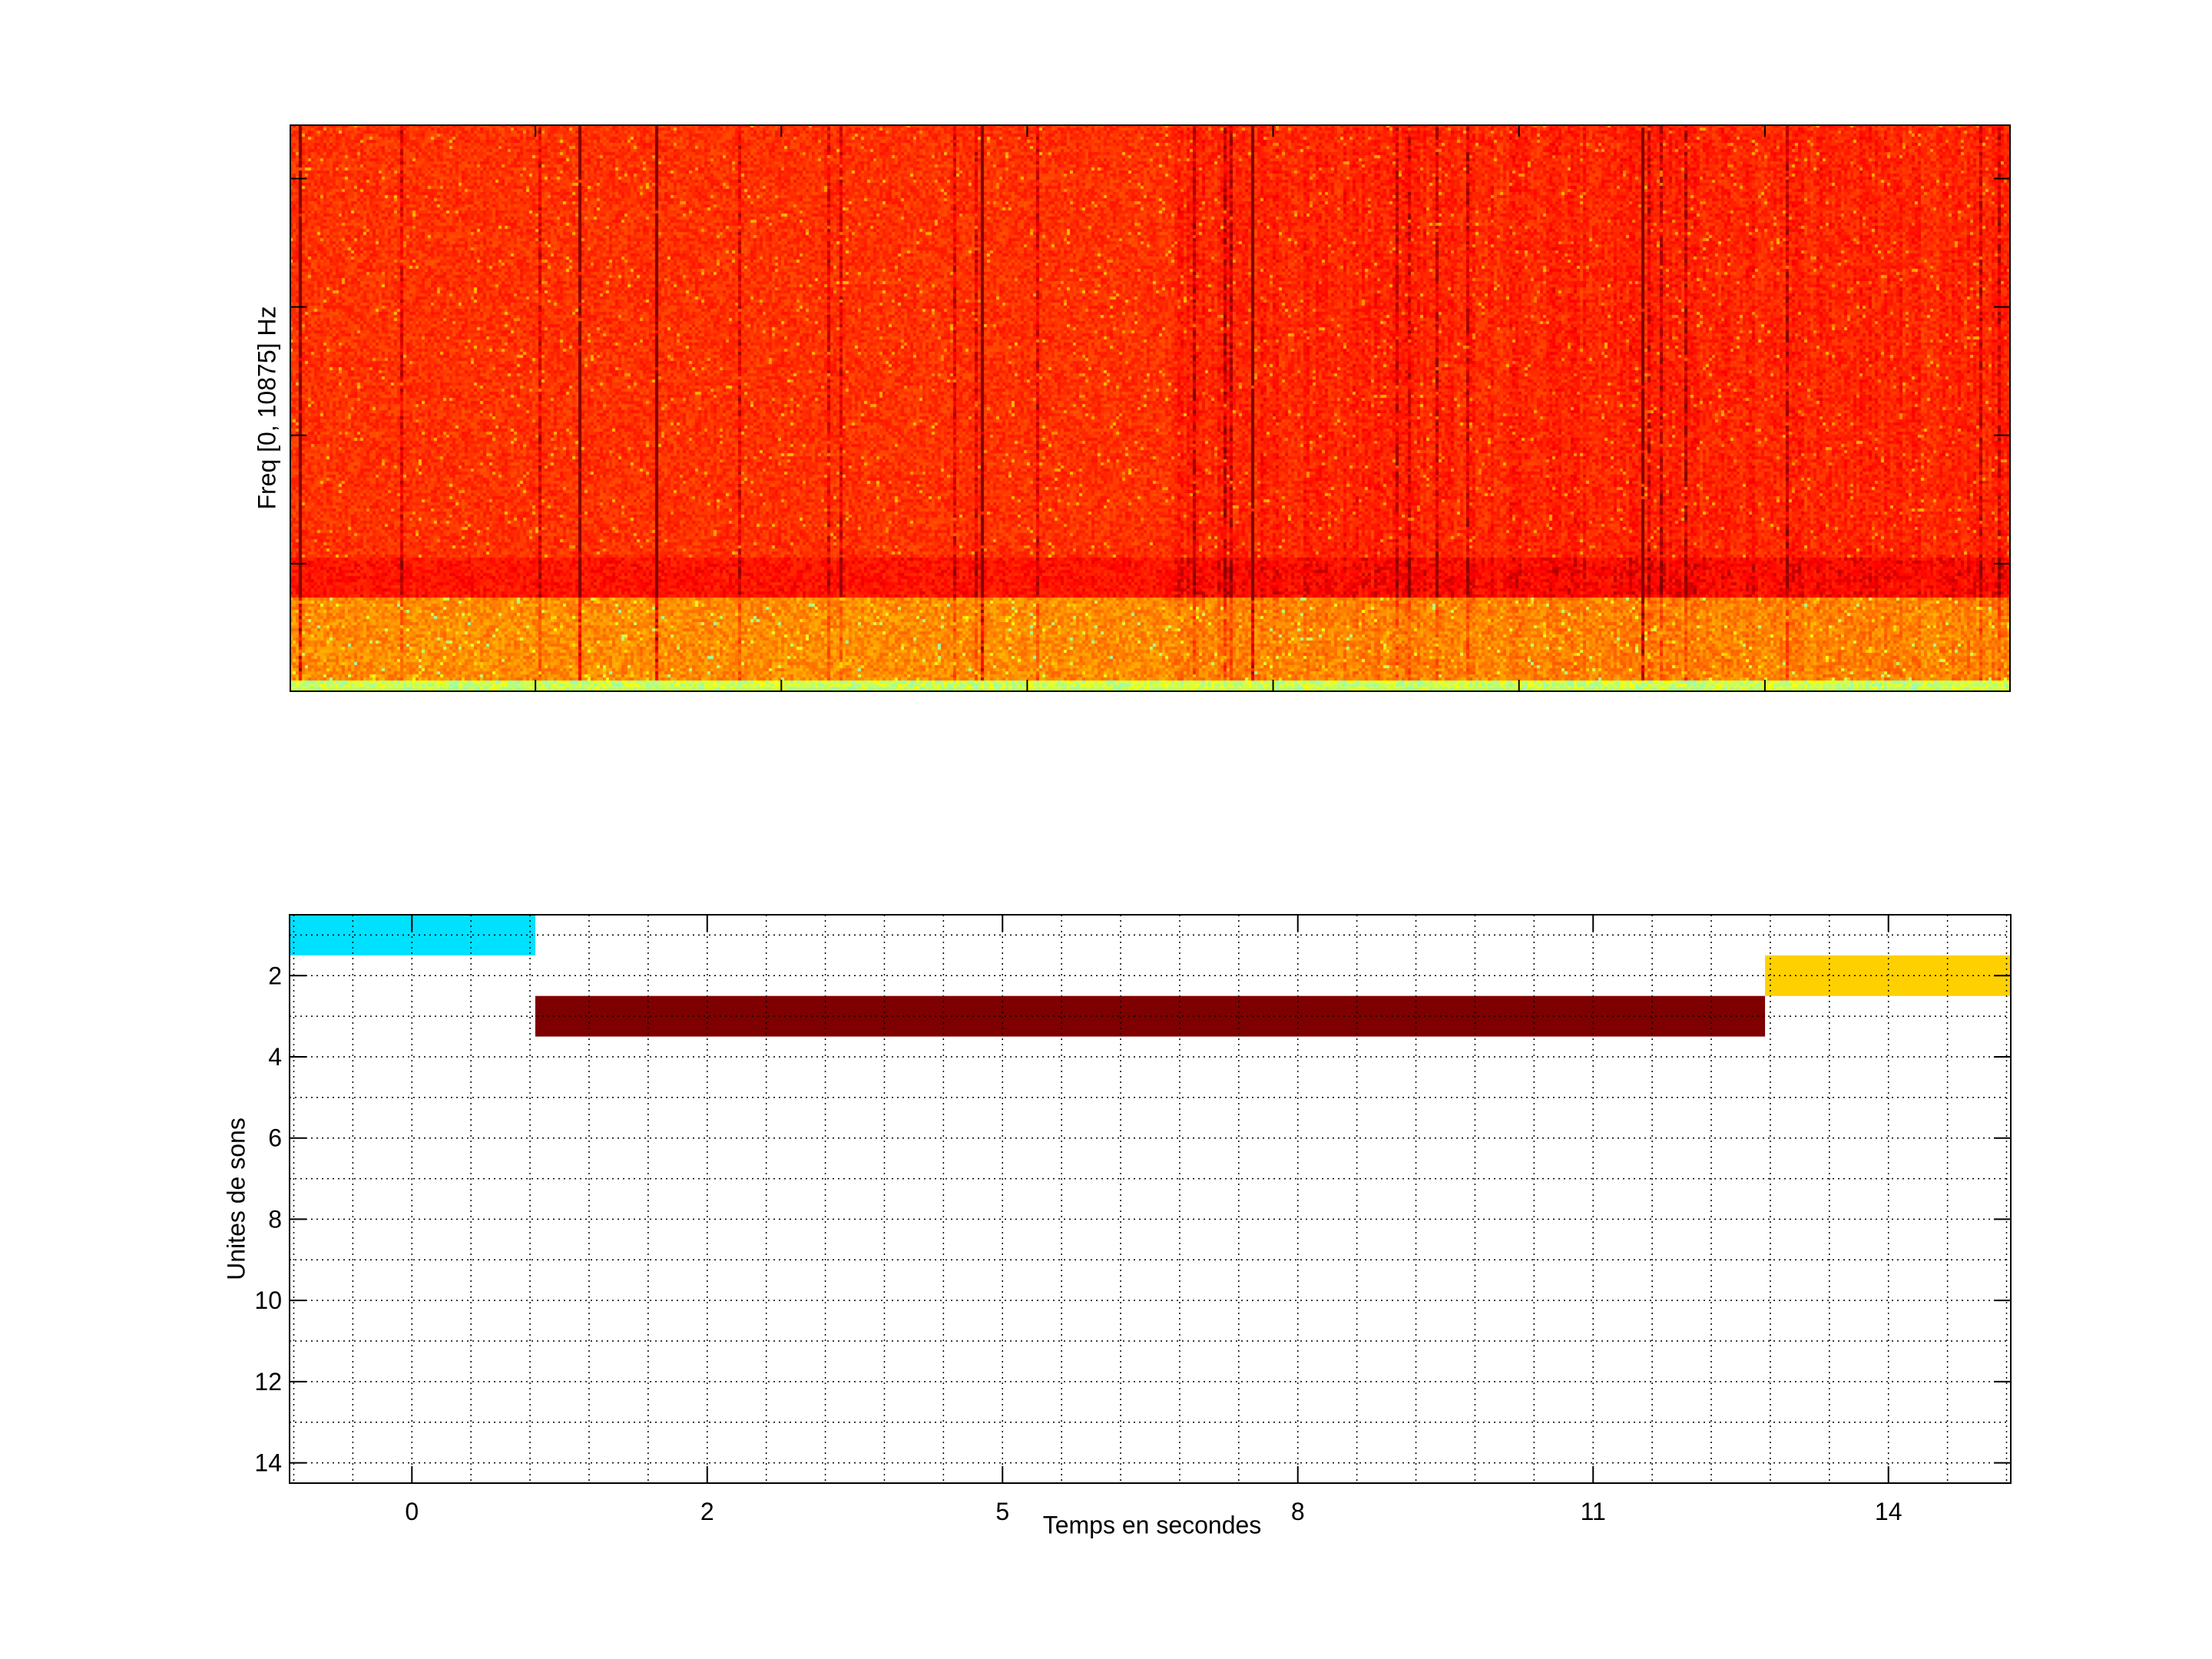 The width and height of the screenshot is (2212, 1659). What do you see at coordinates (275, 1138) in the screenshot?
I see `y-tick-label: 6` at bounding box center [275, 1138].